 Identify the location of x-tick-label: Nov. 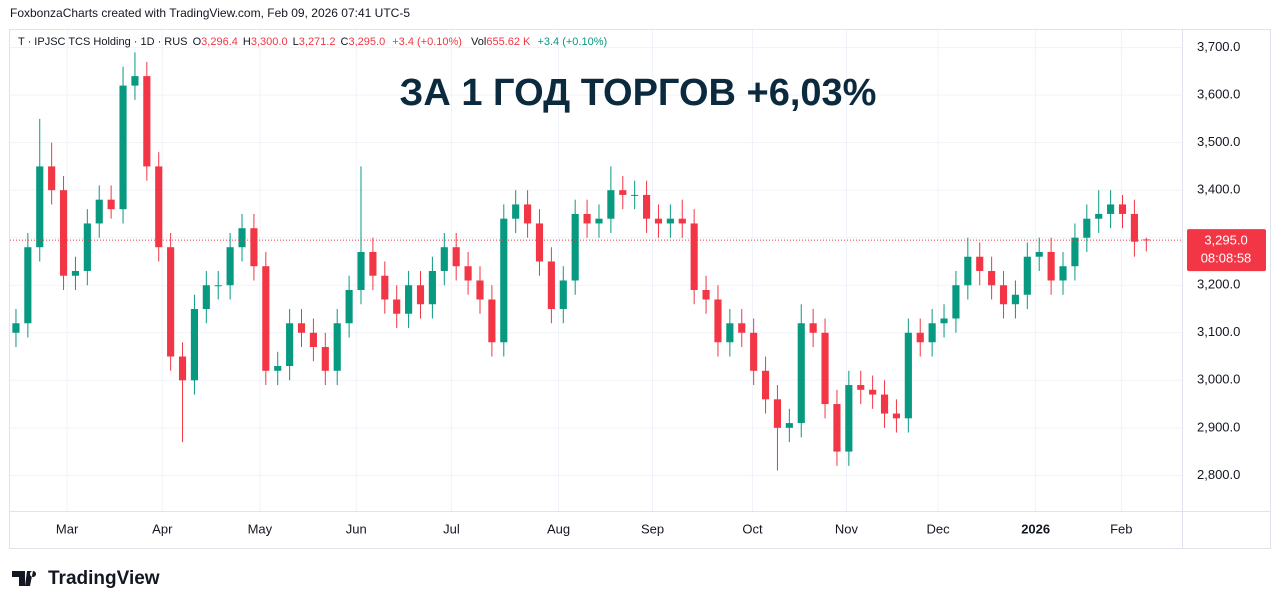
(847, 528).